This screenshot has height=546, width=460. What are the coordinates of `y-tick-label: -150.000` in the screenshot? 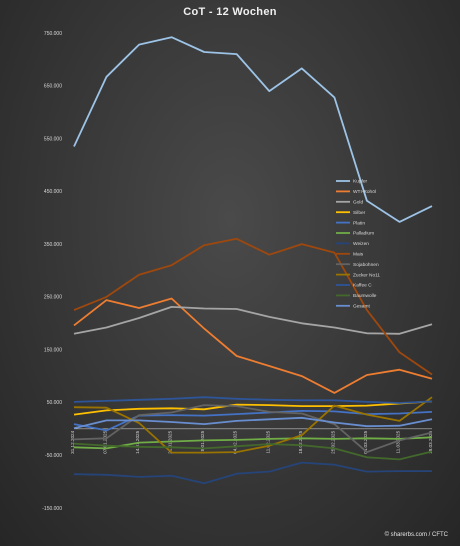 It's located at (52, 509).